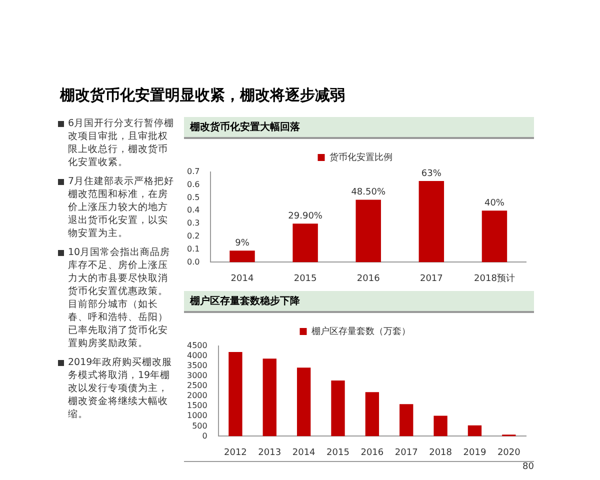  What do you see at coordinates (193, 236) in the screenshot?
I see `y-tick-label: 0.2` at bounding box center [193, 236].